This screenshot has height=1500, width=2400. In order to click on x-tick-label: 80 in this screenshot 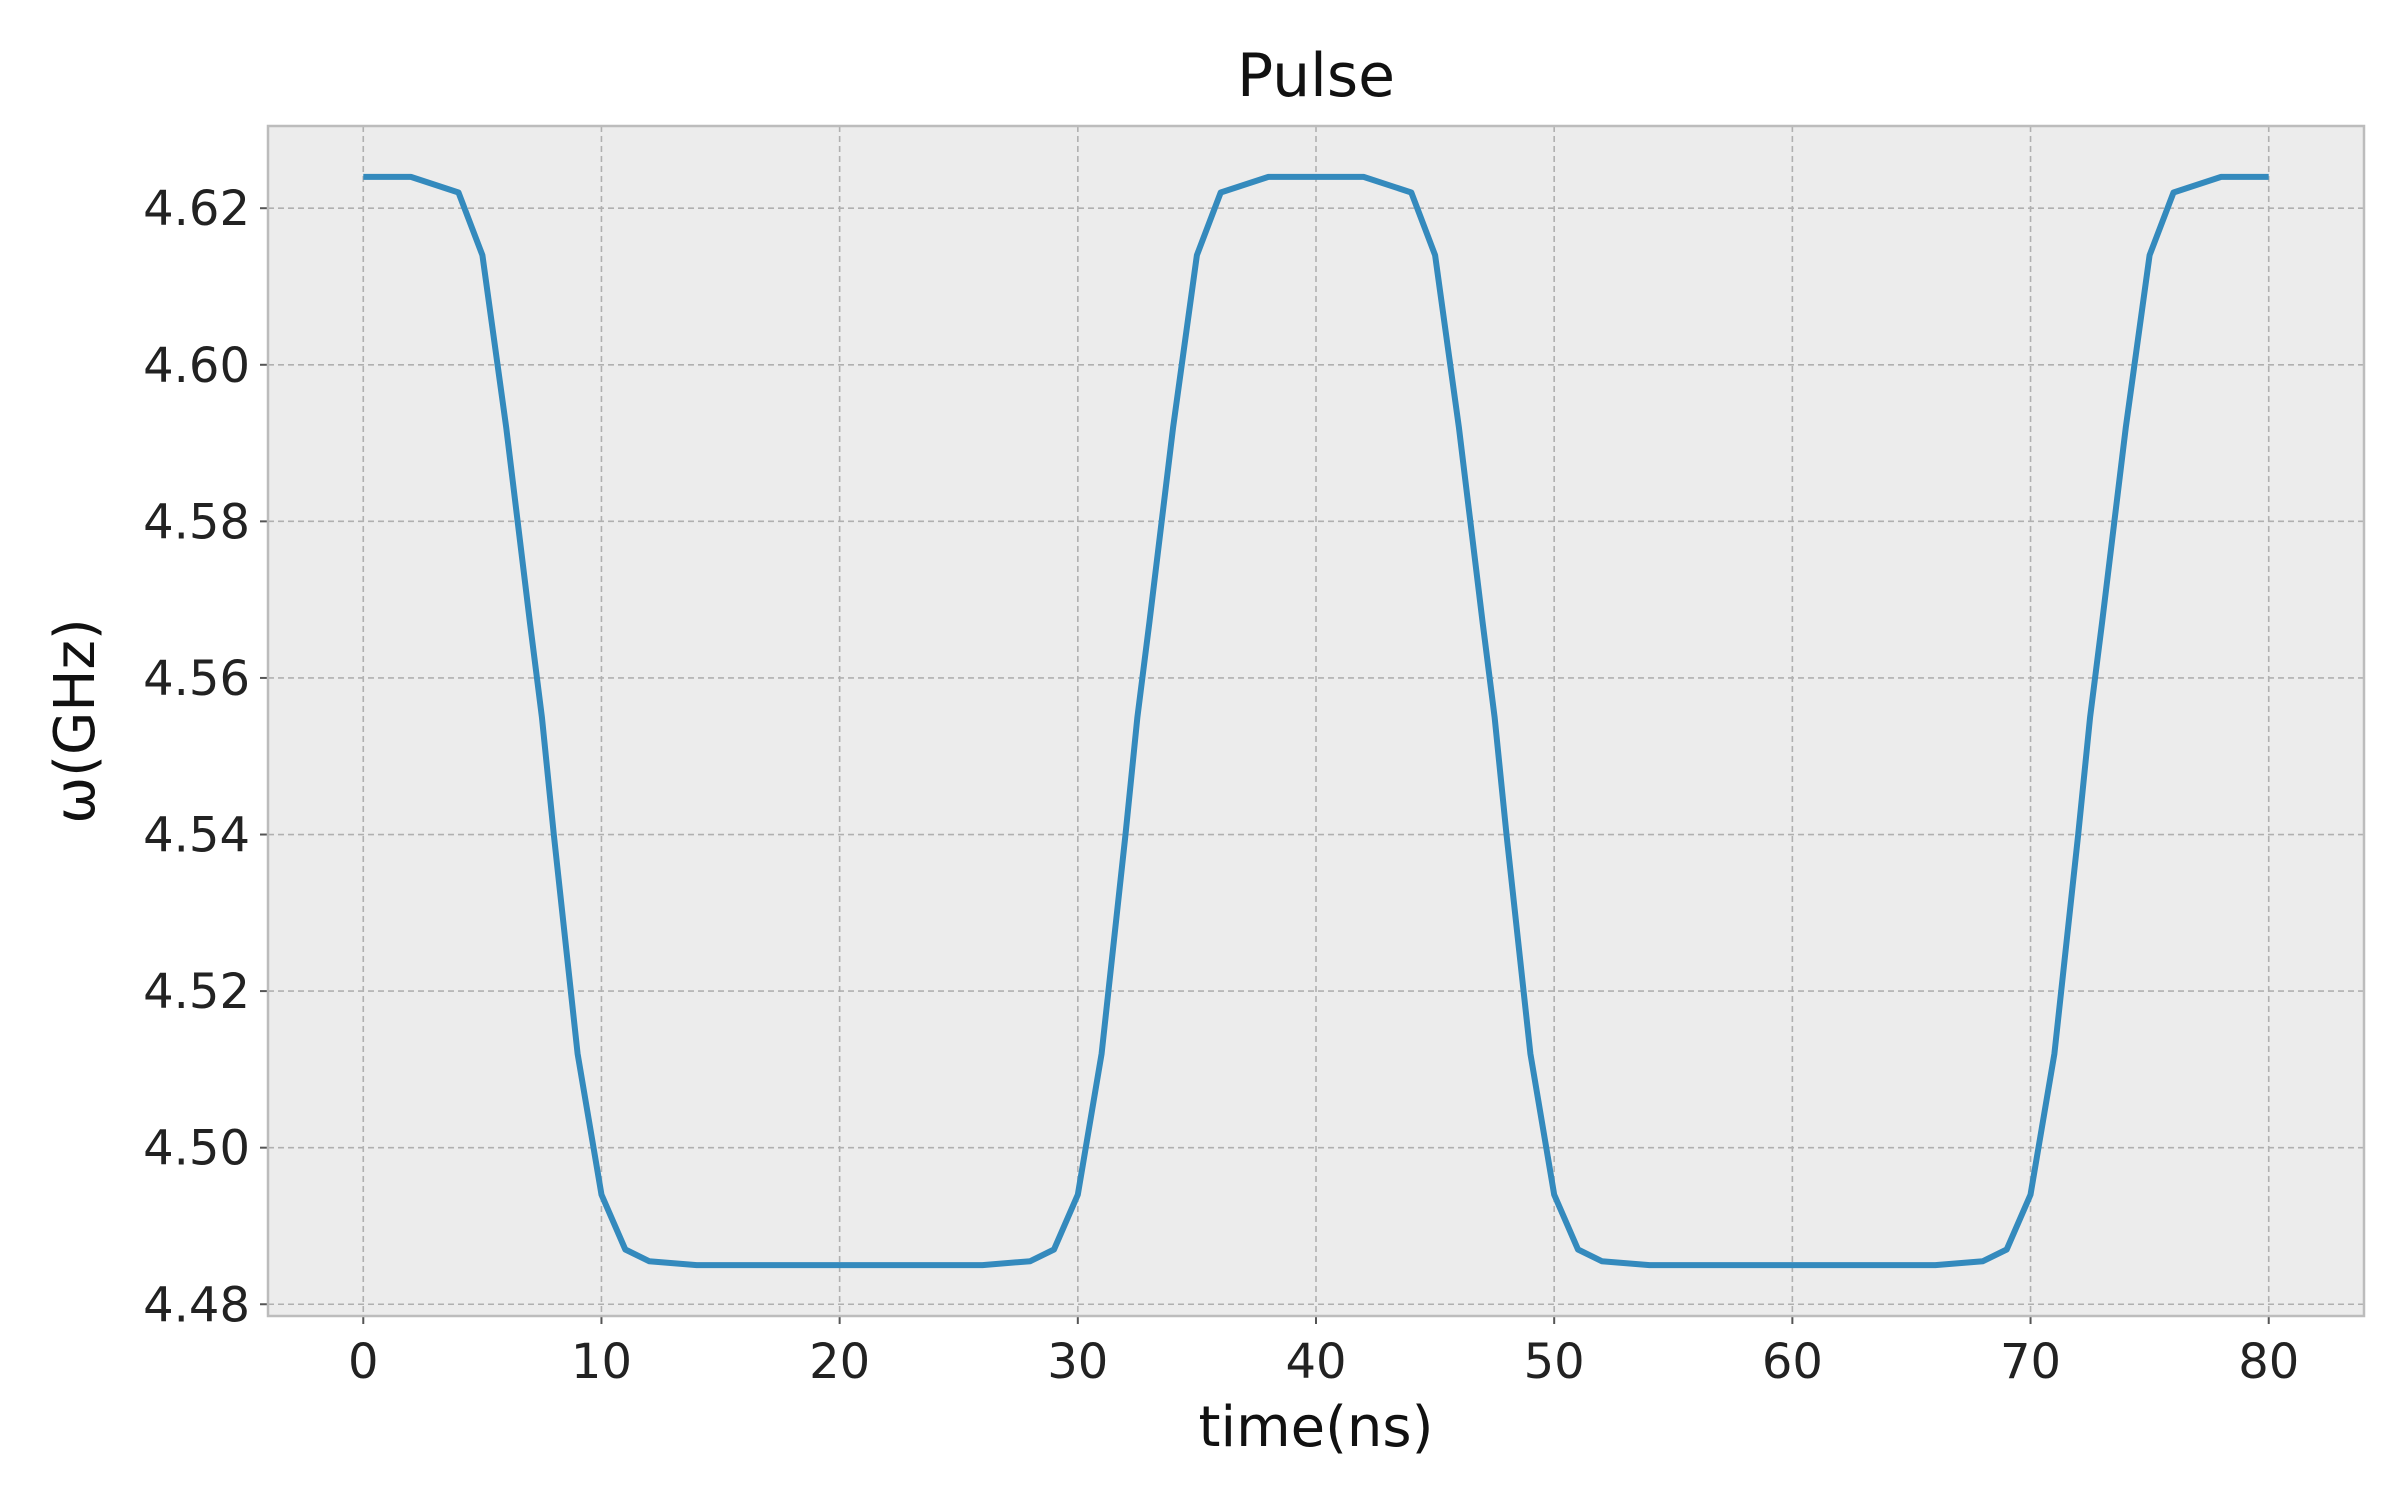, I will do `click(2268, 1362)`.